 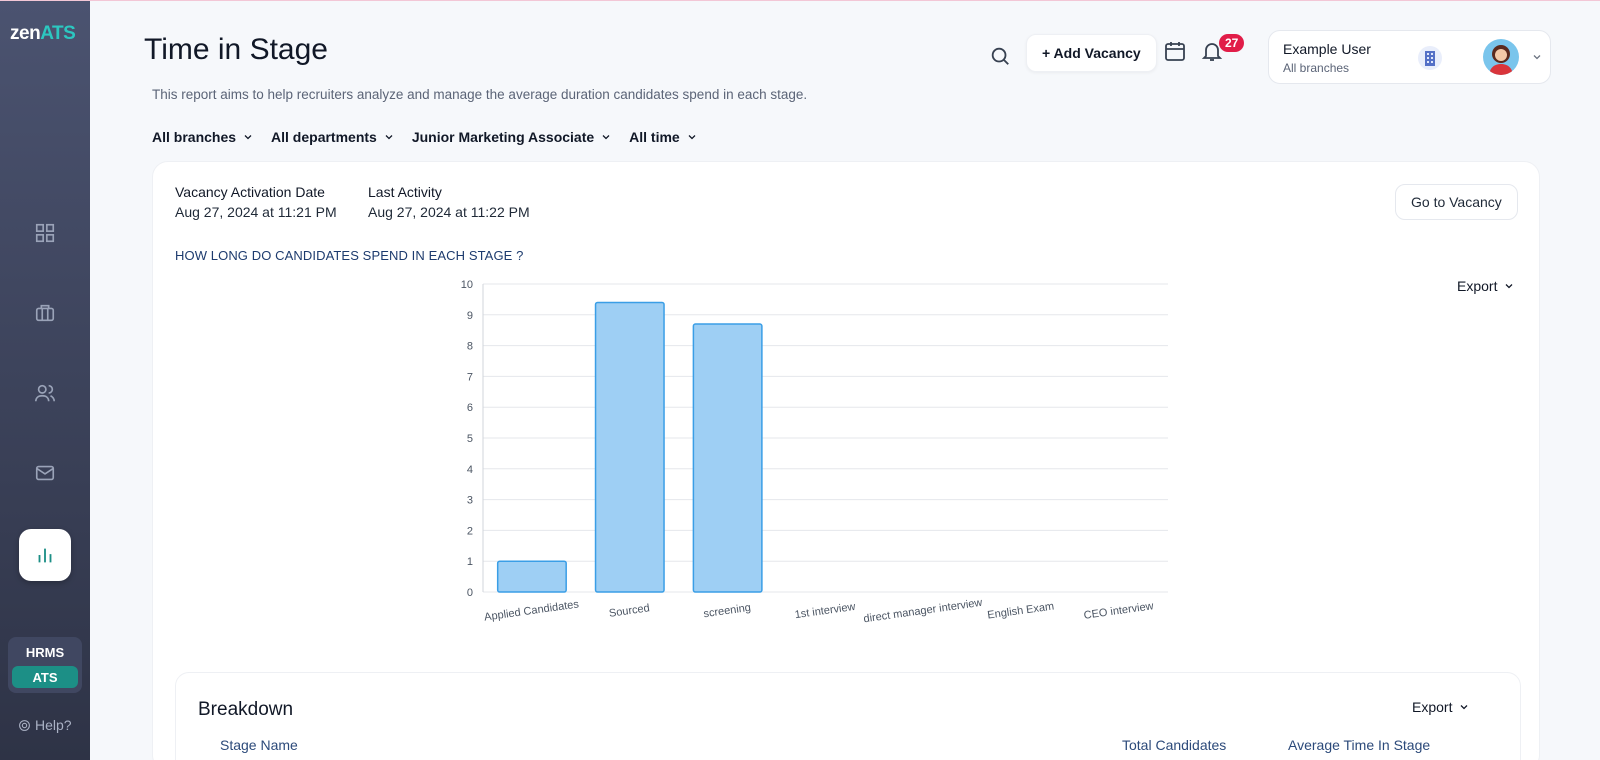 What do you see at coordinates (470, 531) in the screenshot?
I see `y-tick-label: 2` at bounding box center [470, 531].